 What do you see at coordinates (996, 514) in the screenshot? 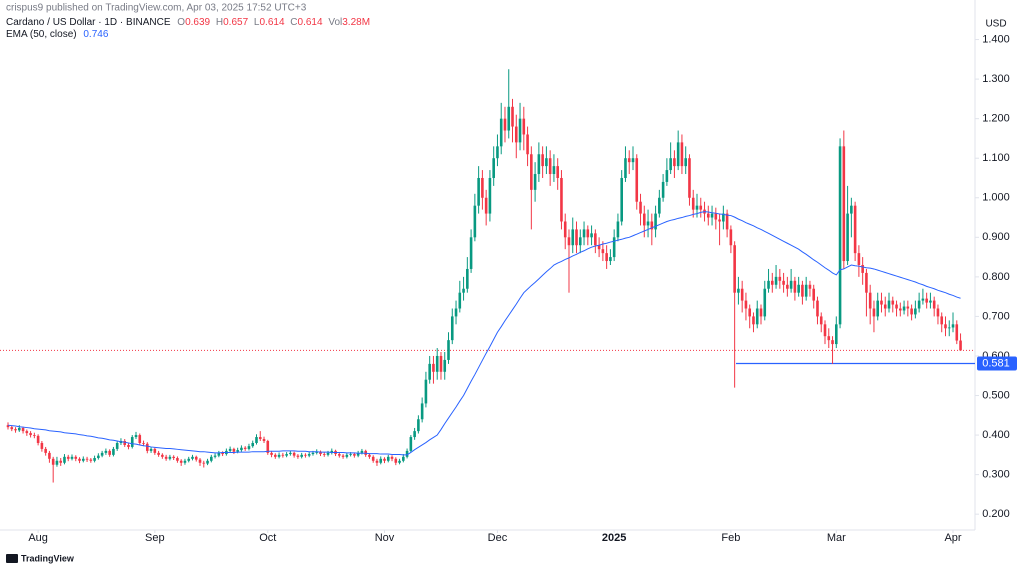
I see `y-tick-label: 0.200` at bounding box center [996, 514].